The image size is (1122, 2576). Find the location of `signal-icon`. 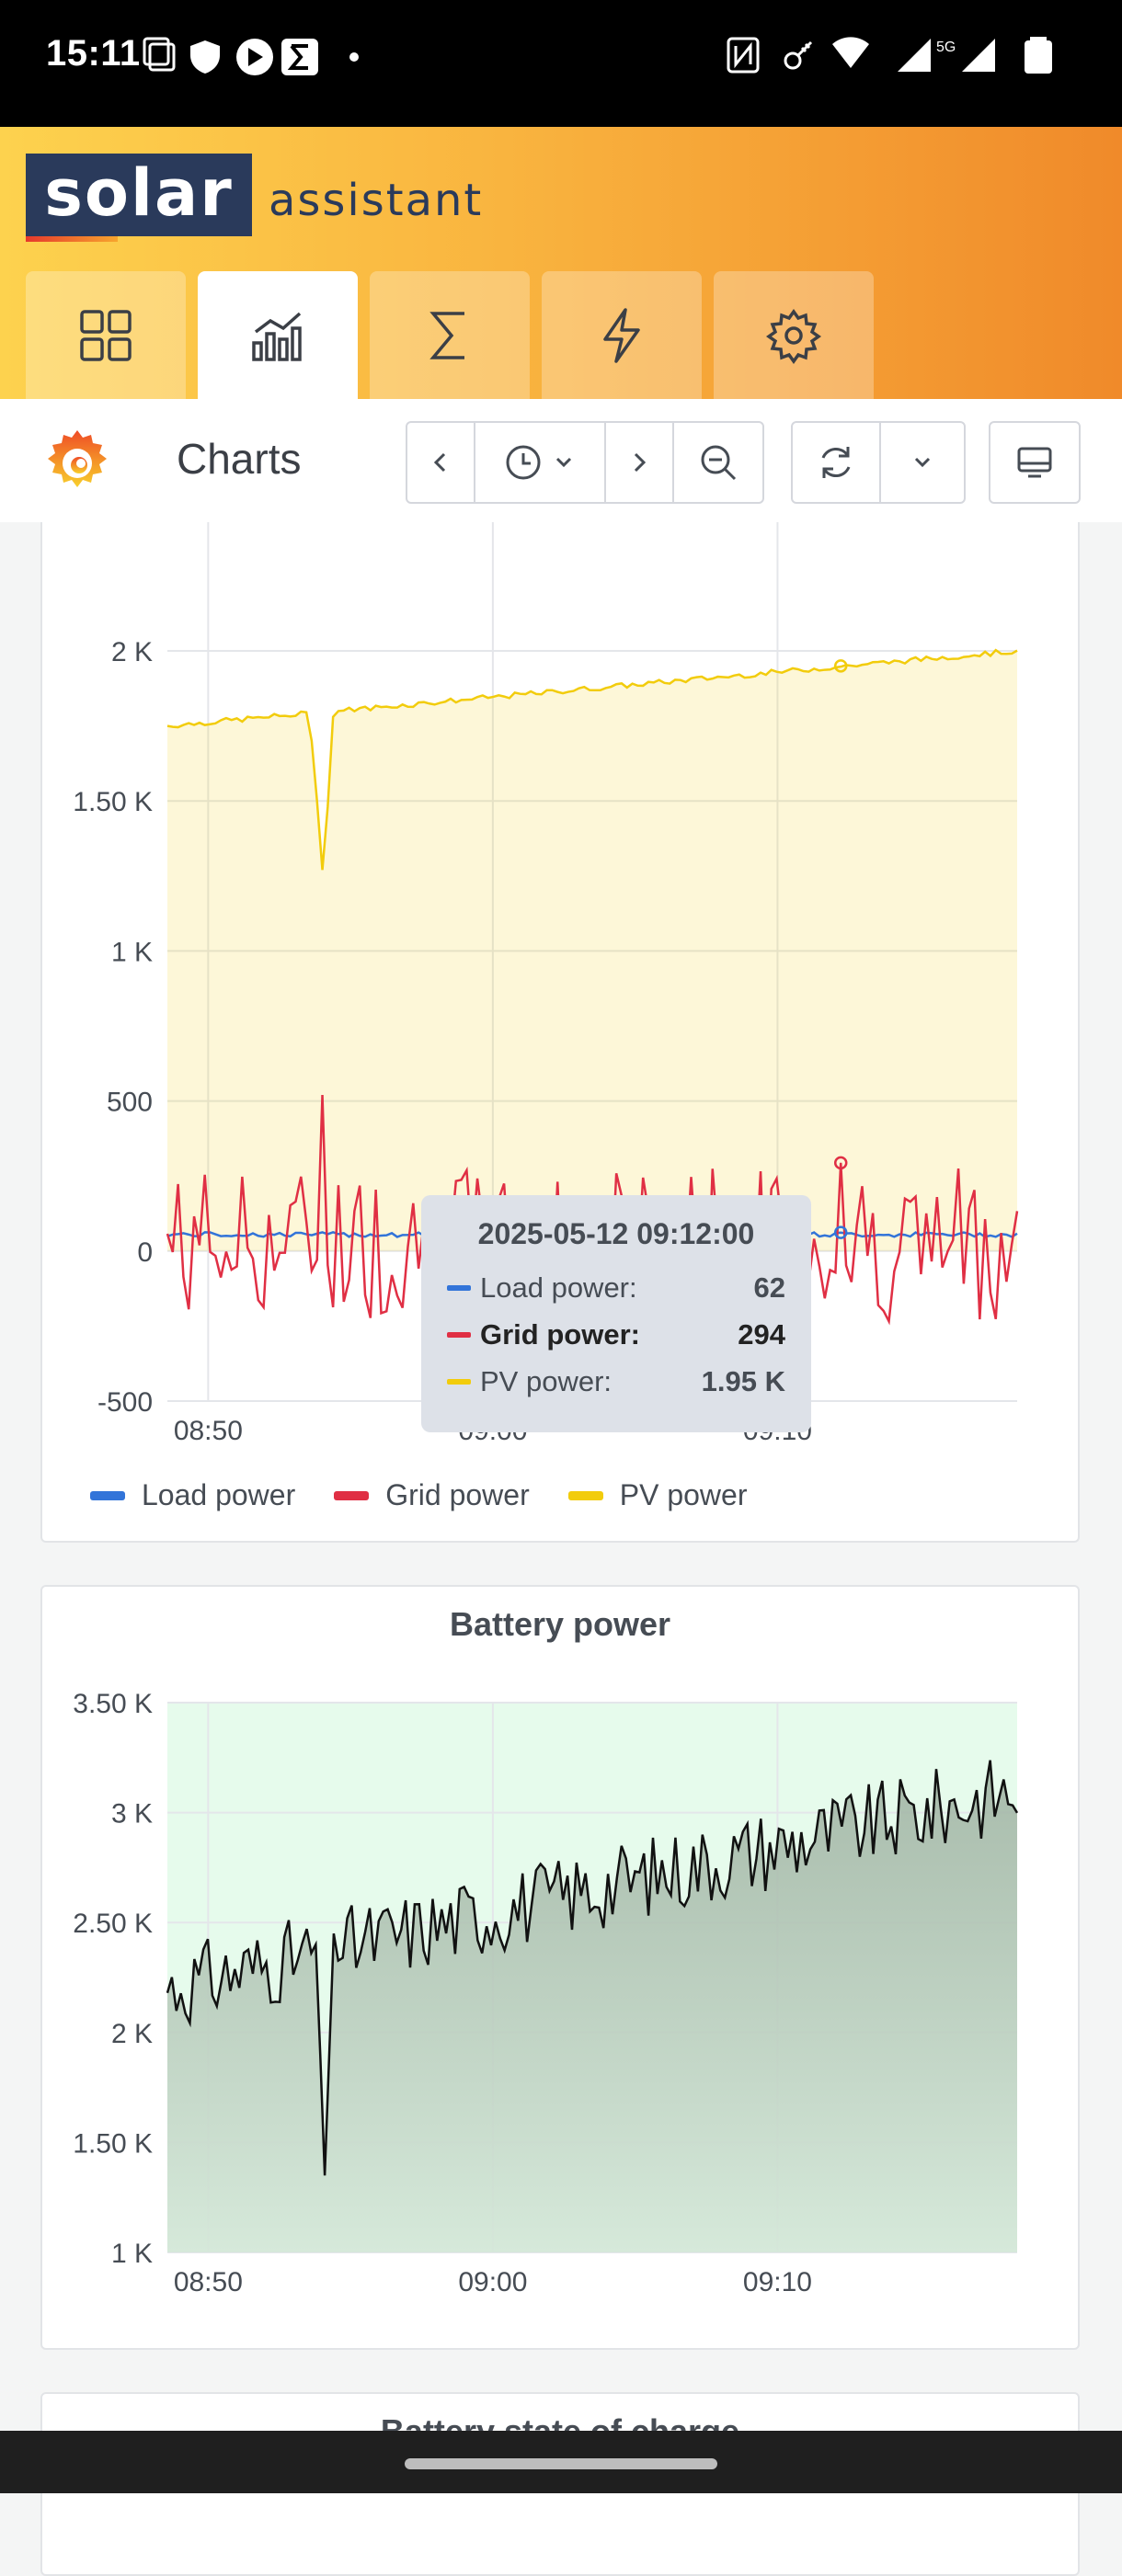

signal-icon is located at coordinates (914, 55).